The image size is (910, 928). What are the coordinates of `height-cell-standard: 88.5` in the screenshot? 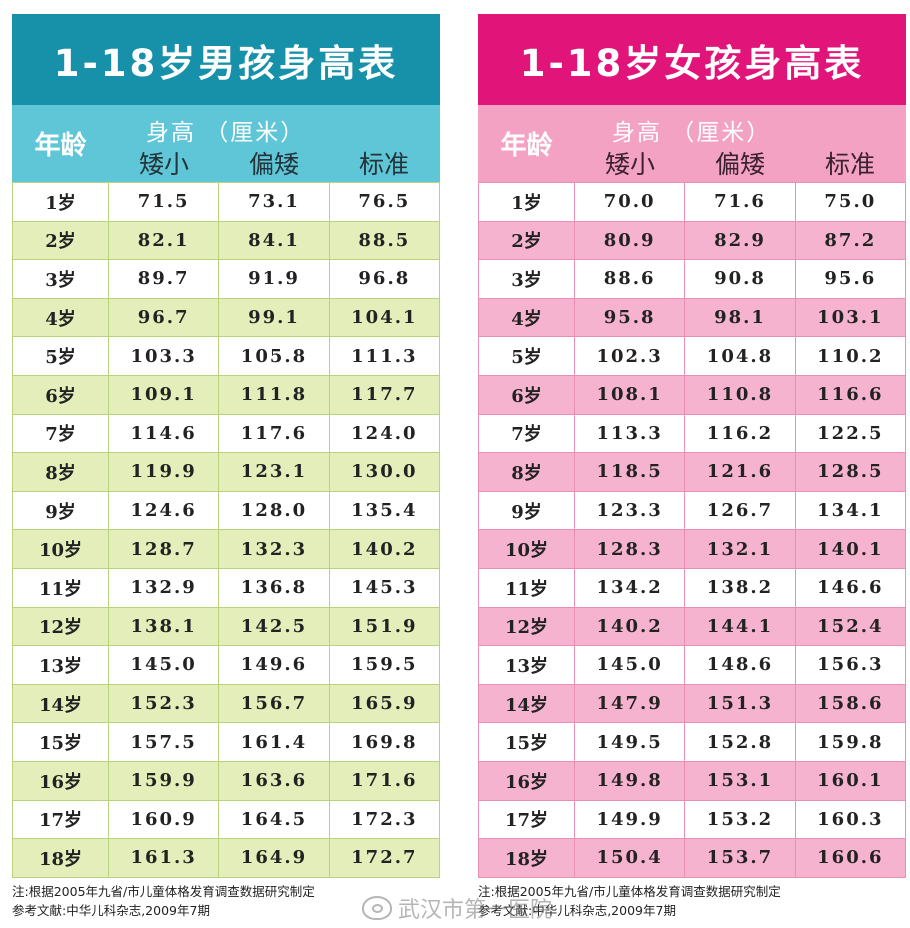 It's located at (384, 240).